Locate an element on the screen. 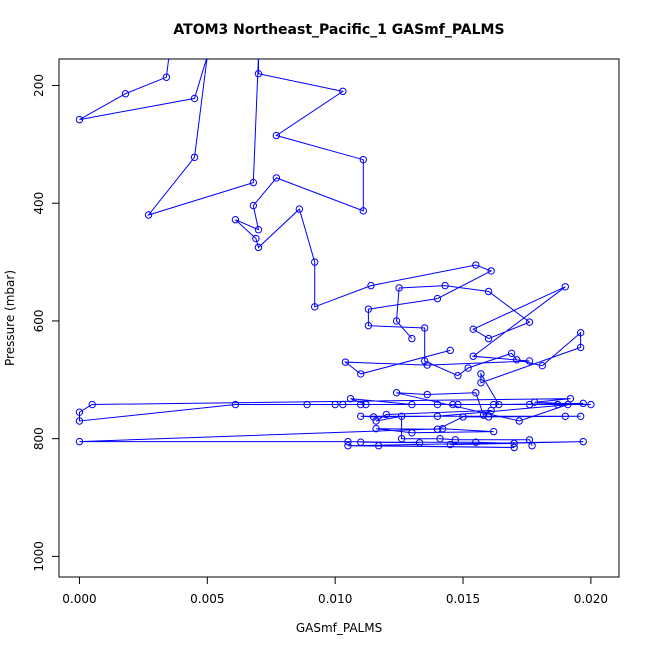 Image resolution: width=650 pixels, height=650 pixels. series-line is located at coordinates (438, 419).